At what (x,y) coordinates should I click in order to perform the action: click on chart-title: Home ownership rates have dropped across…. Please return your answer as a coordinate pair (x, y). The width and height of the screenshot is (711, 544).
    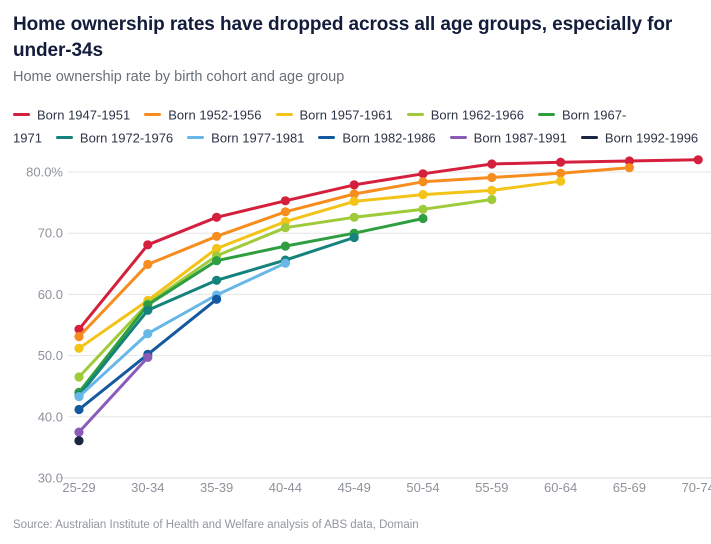
    Looking at the image, I should click on (343, 37).